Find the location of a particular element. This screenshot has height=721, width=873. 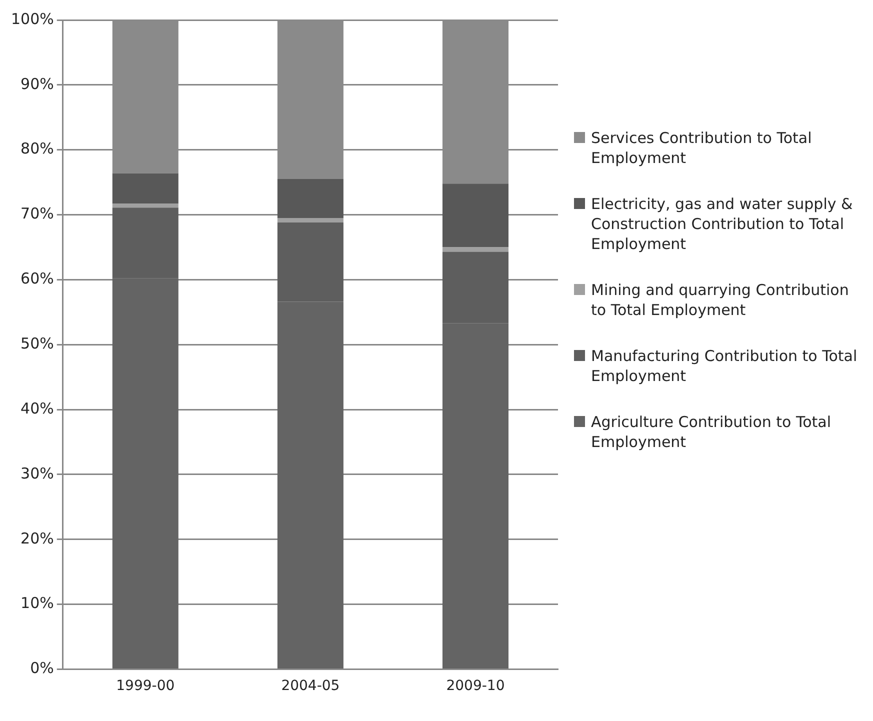

legend-label: Services Contribution to Total Employment is located at coordinates (702, 148).